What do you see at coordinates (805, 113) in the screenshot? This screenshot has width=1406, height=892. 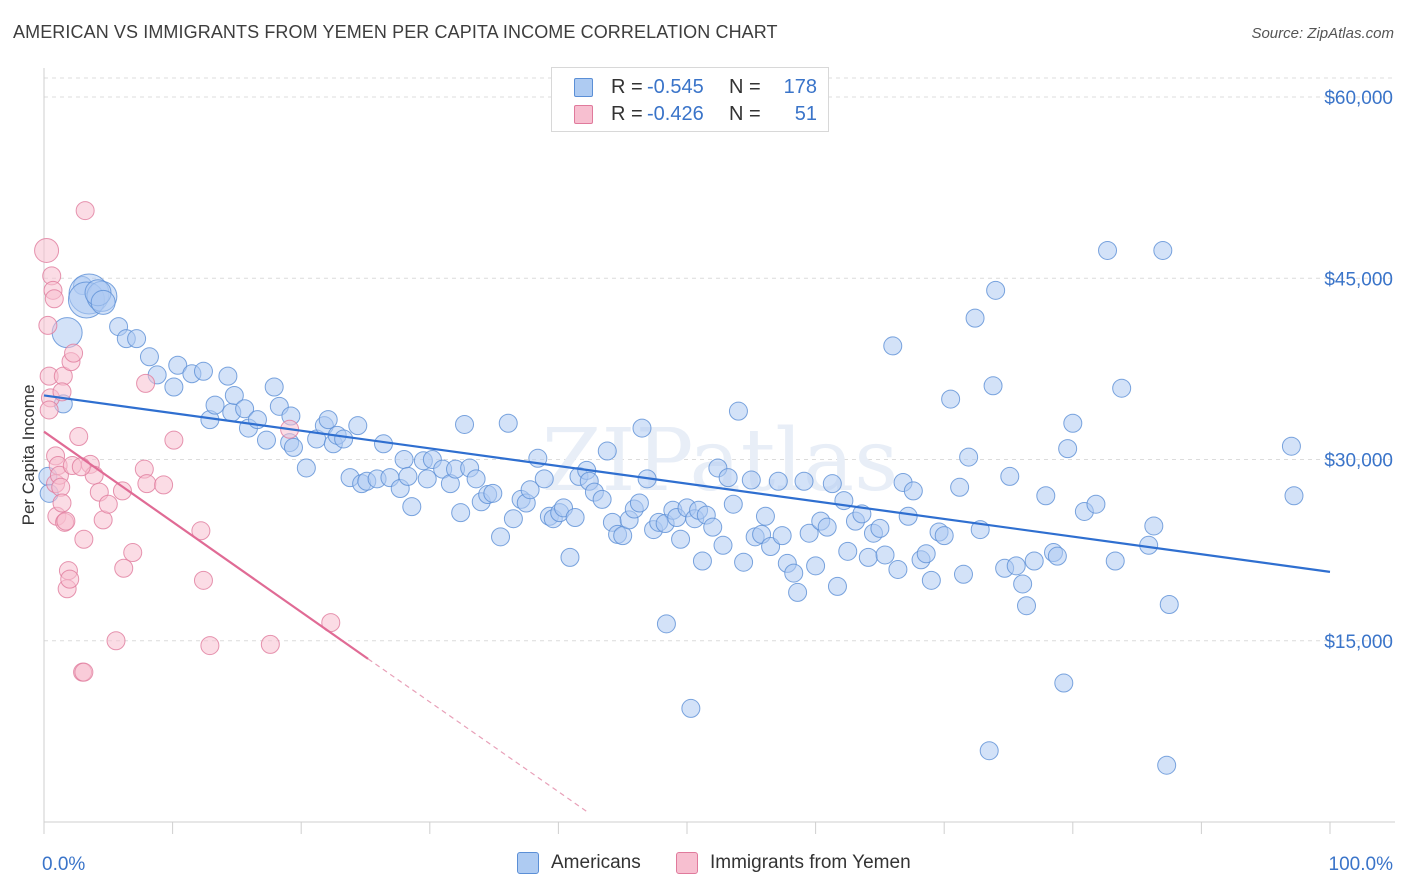 I see `legend-n-value: 51` at bounding box center [805, 113].